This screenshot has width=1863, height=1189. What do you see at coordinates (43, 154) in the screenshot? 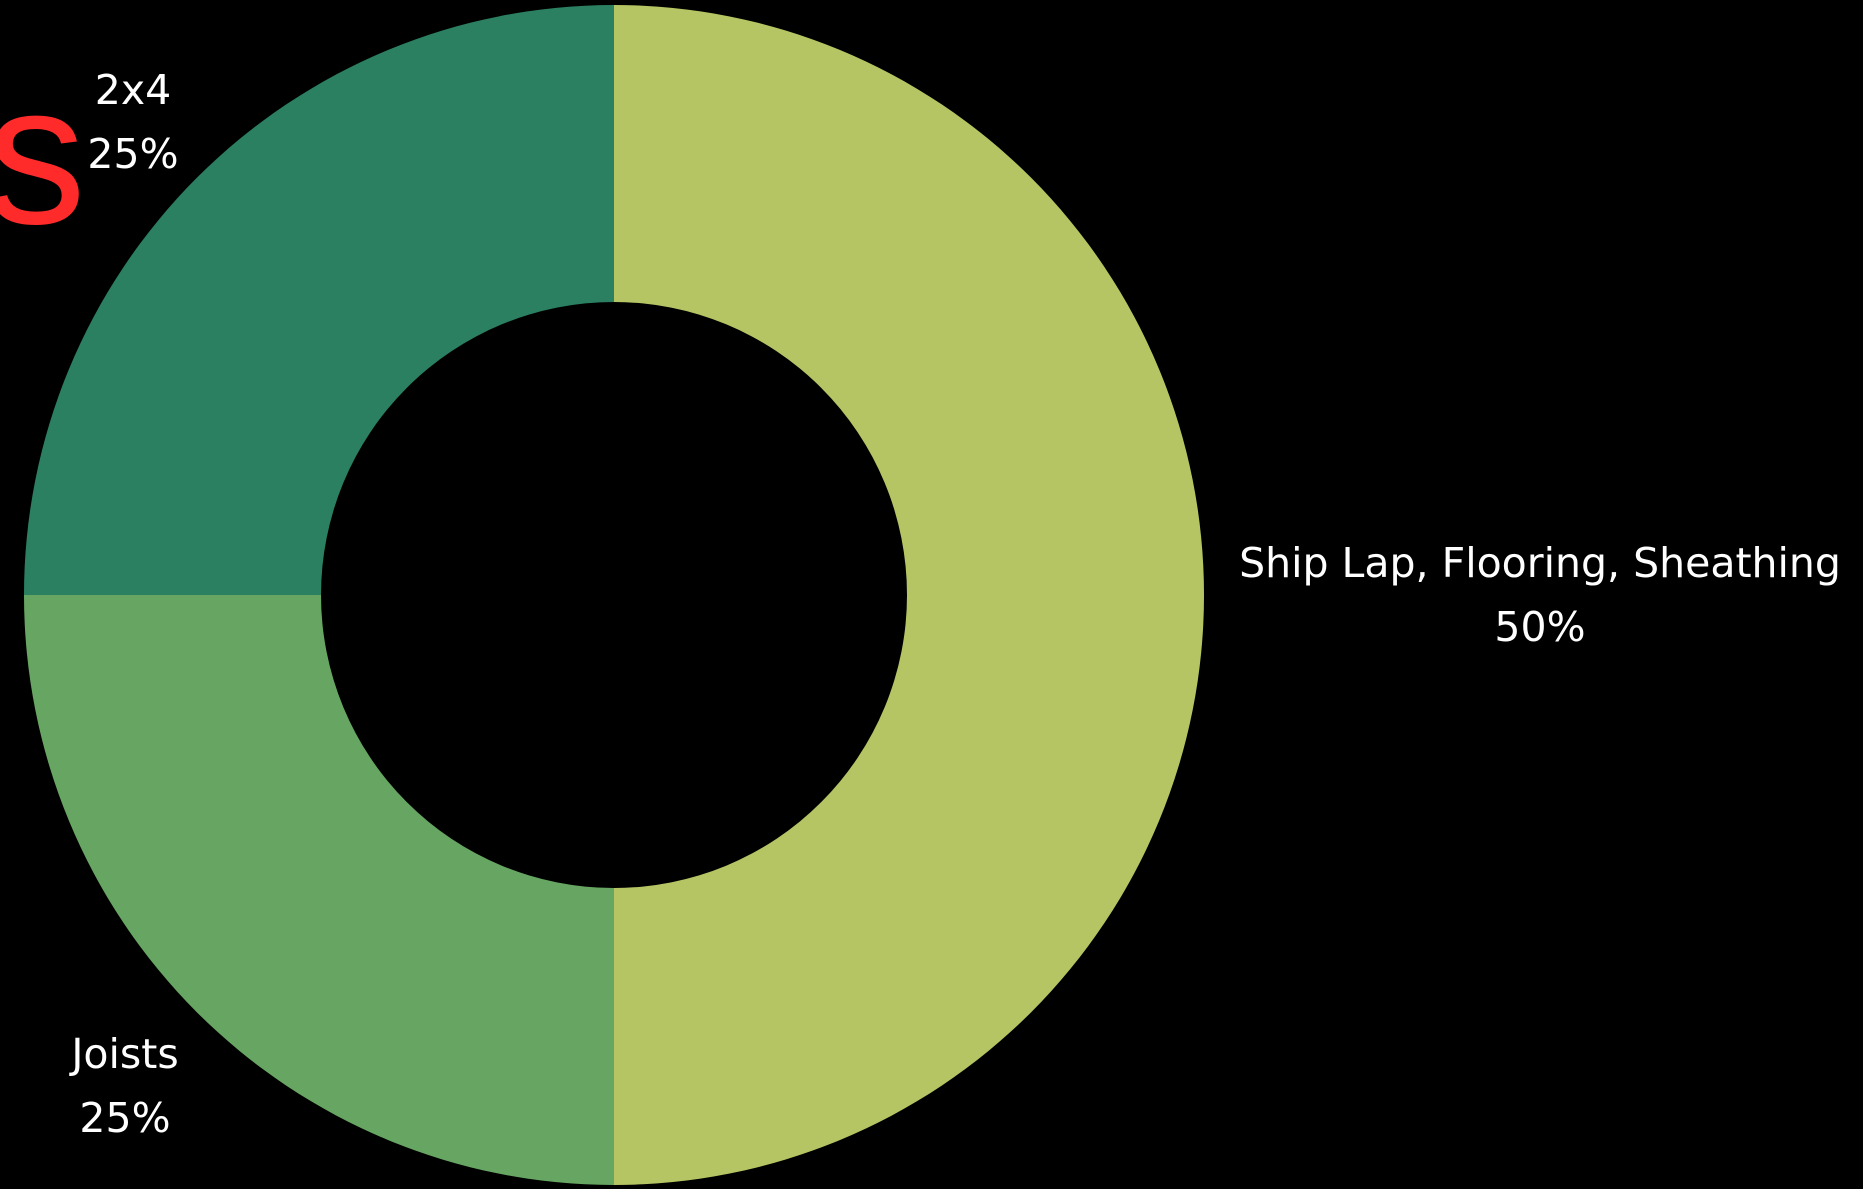
I see `partial-title: s` at bounding box center [43, 154].